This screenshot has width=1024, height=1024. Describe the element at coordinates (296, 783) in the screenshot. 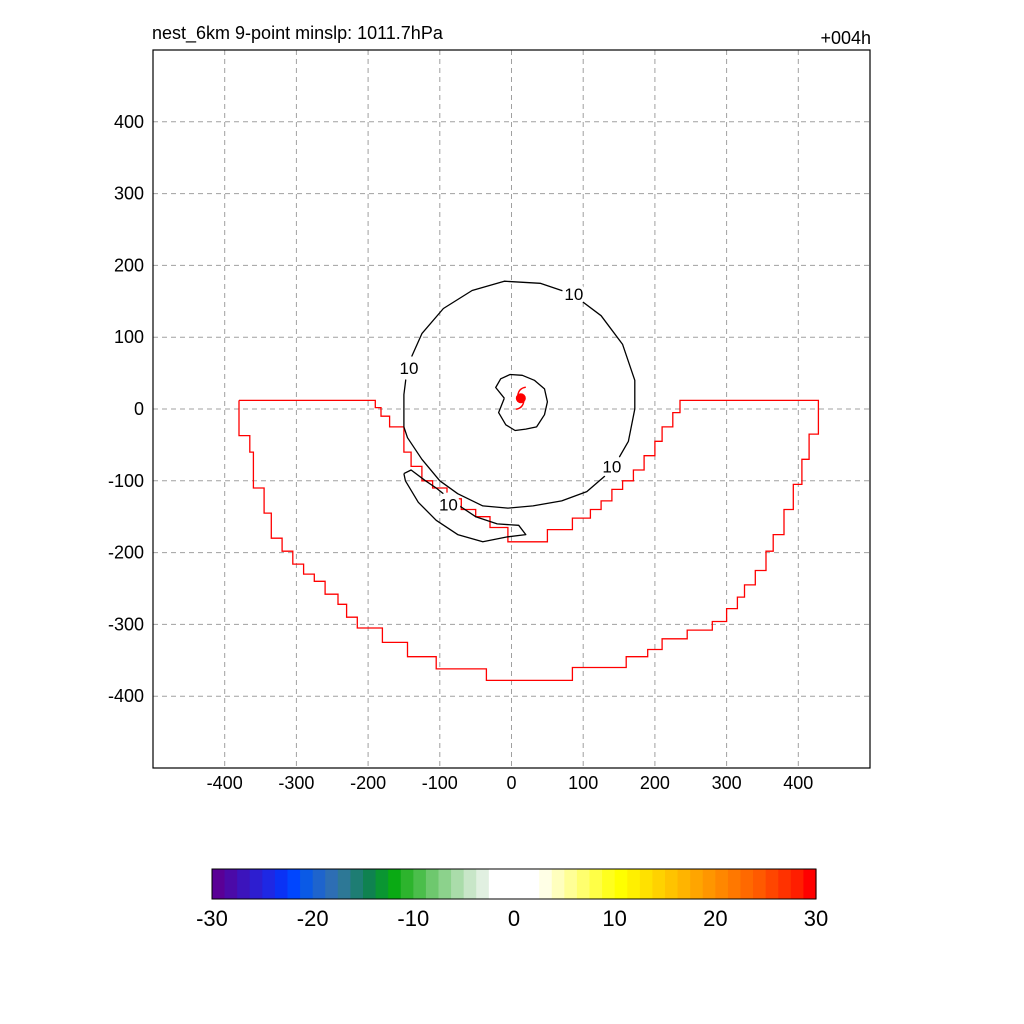

I see `x-tick-label: -300` at that location.